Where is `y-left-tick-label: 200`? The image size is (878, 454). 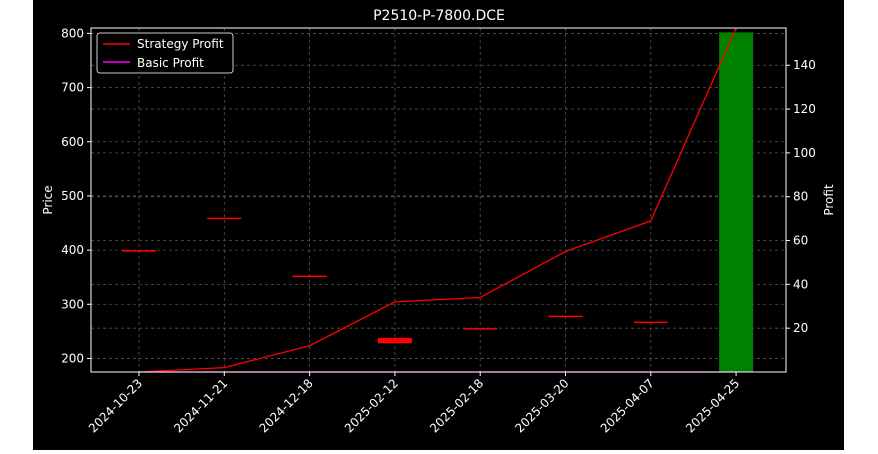 y-left-tick-label: 200 is located at coordinates (72, 358).